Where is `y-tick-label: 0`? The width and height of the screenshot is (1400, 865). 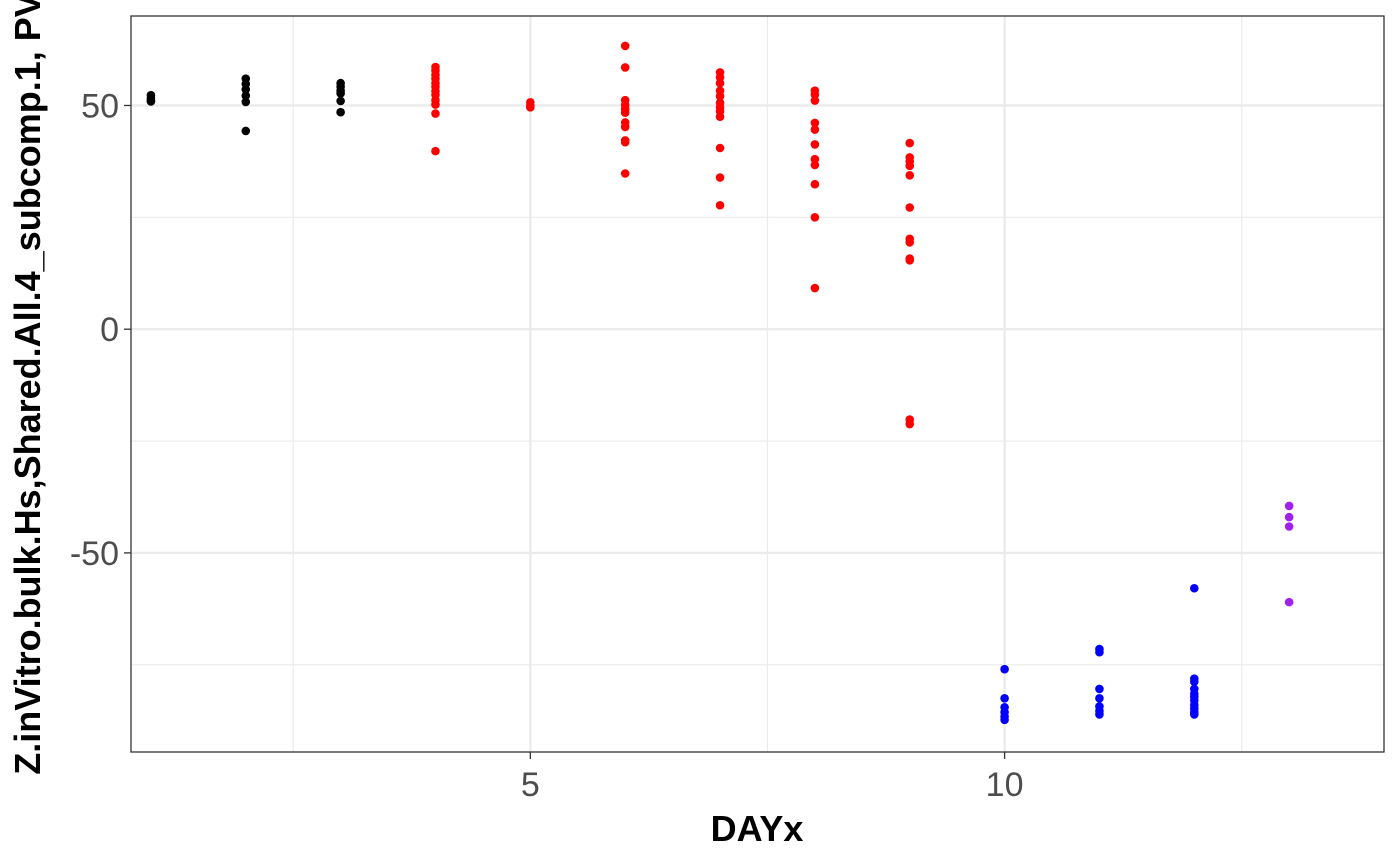
y-tick-label: 0 is located at coordinates (109, 330).